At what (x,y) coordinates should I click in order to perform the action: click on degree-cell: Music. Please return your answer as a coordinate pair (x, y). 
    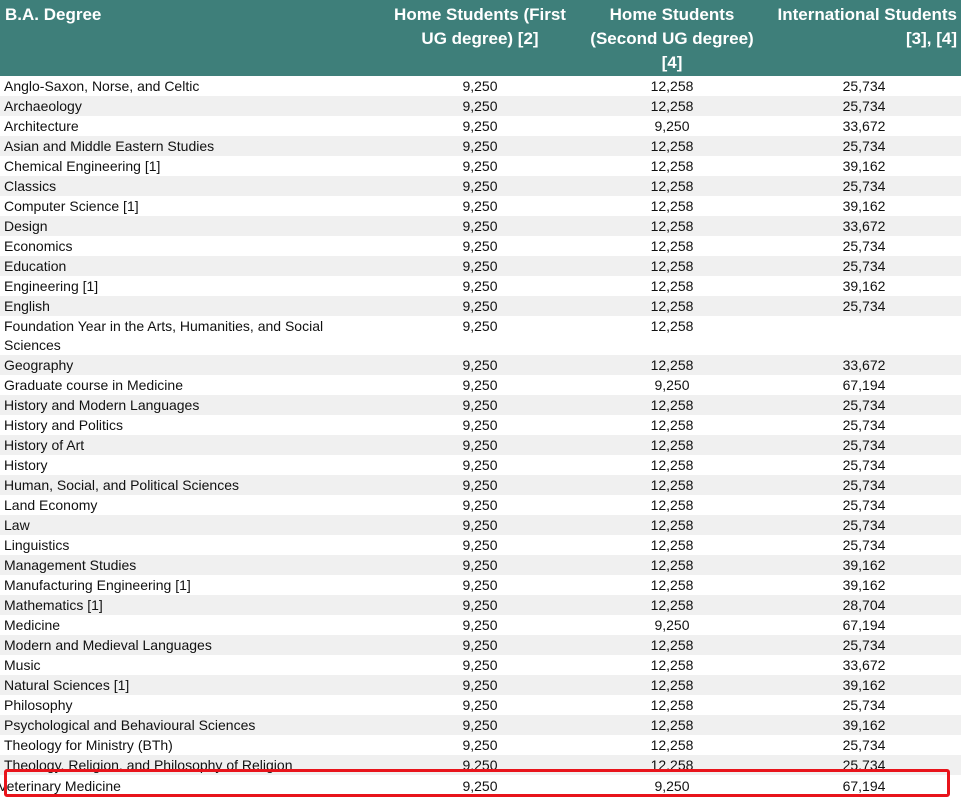
    Looking at the image, I should click on (22, 665).